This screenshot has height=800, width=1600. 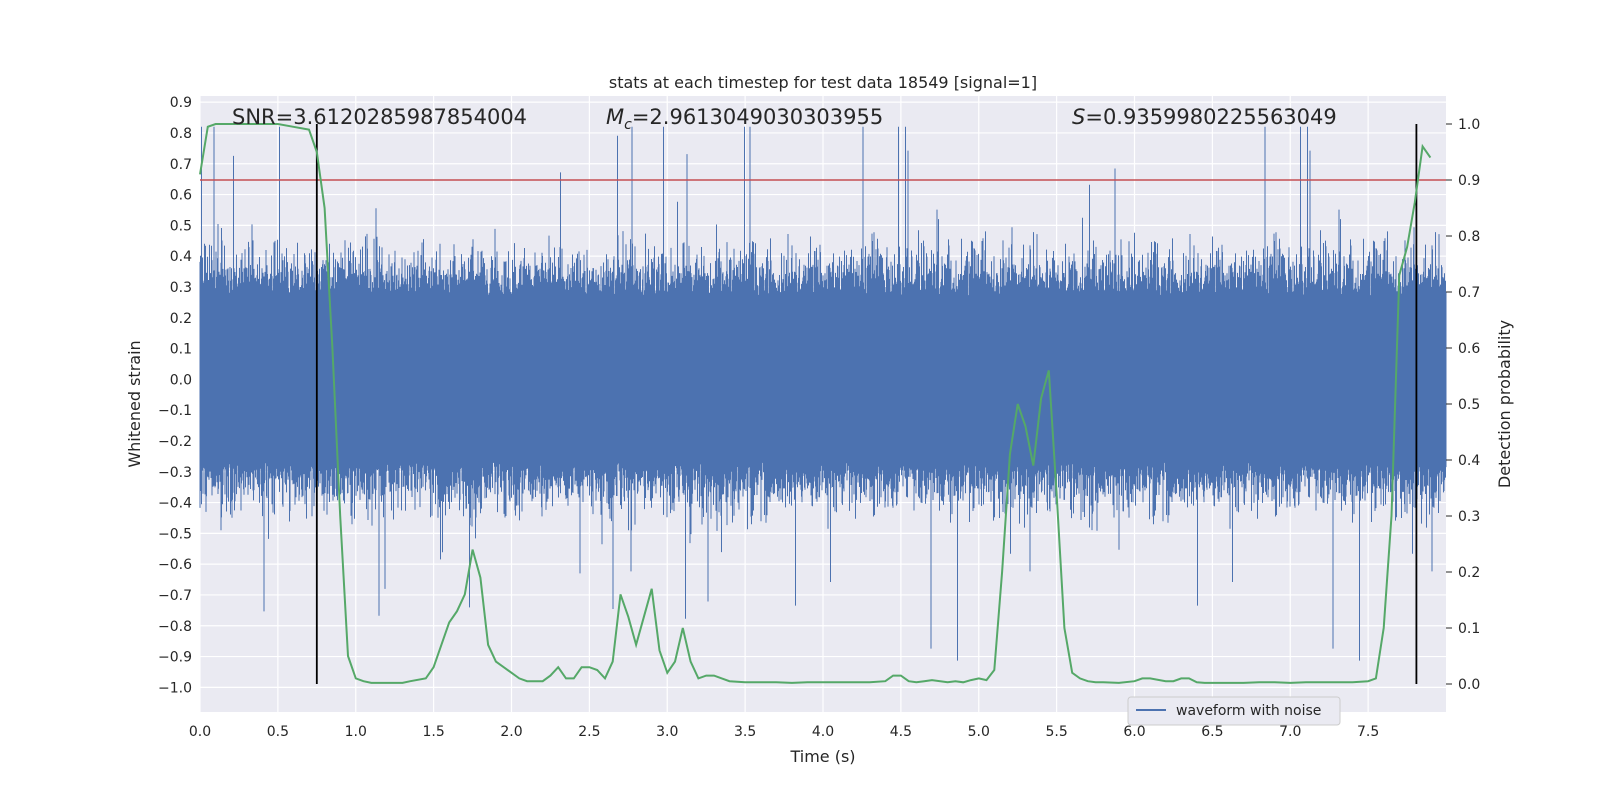 I want to click on left-tick-label: 0.0, so click(x=181, y=380).